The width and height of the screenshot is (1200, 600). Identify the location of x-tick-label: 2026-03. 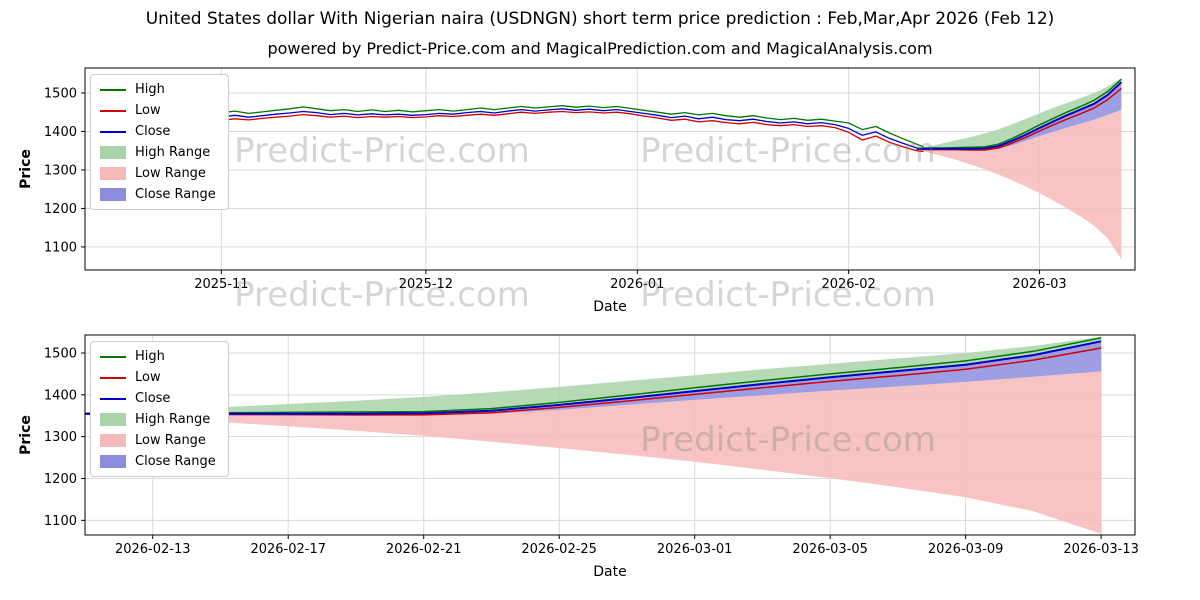
(1039, 284).